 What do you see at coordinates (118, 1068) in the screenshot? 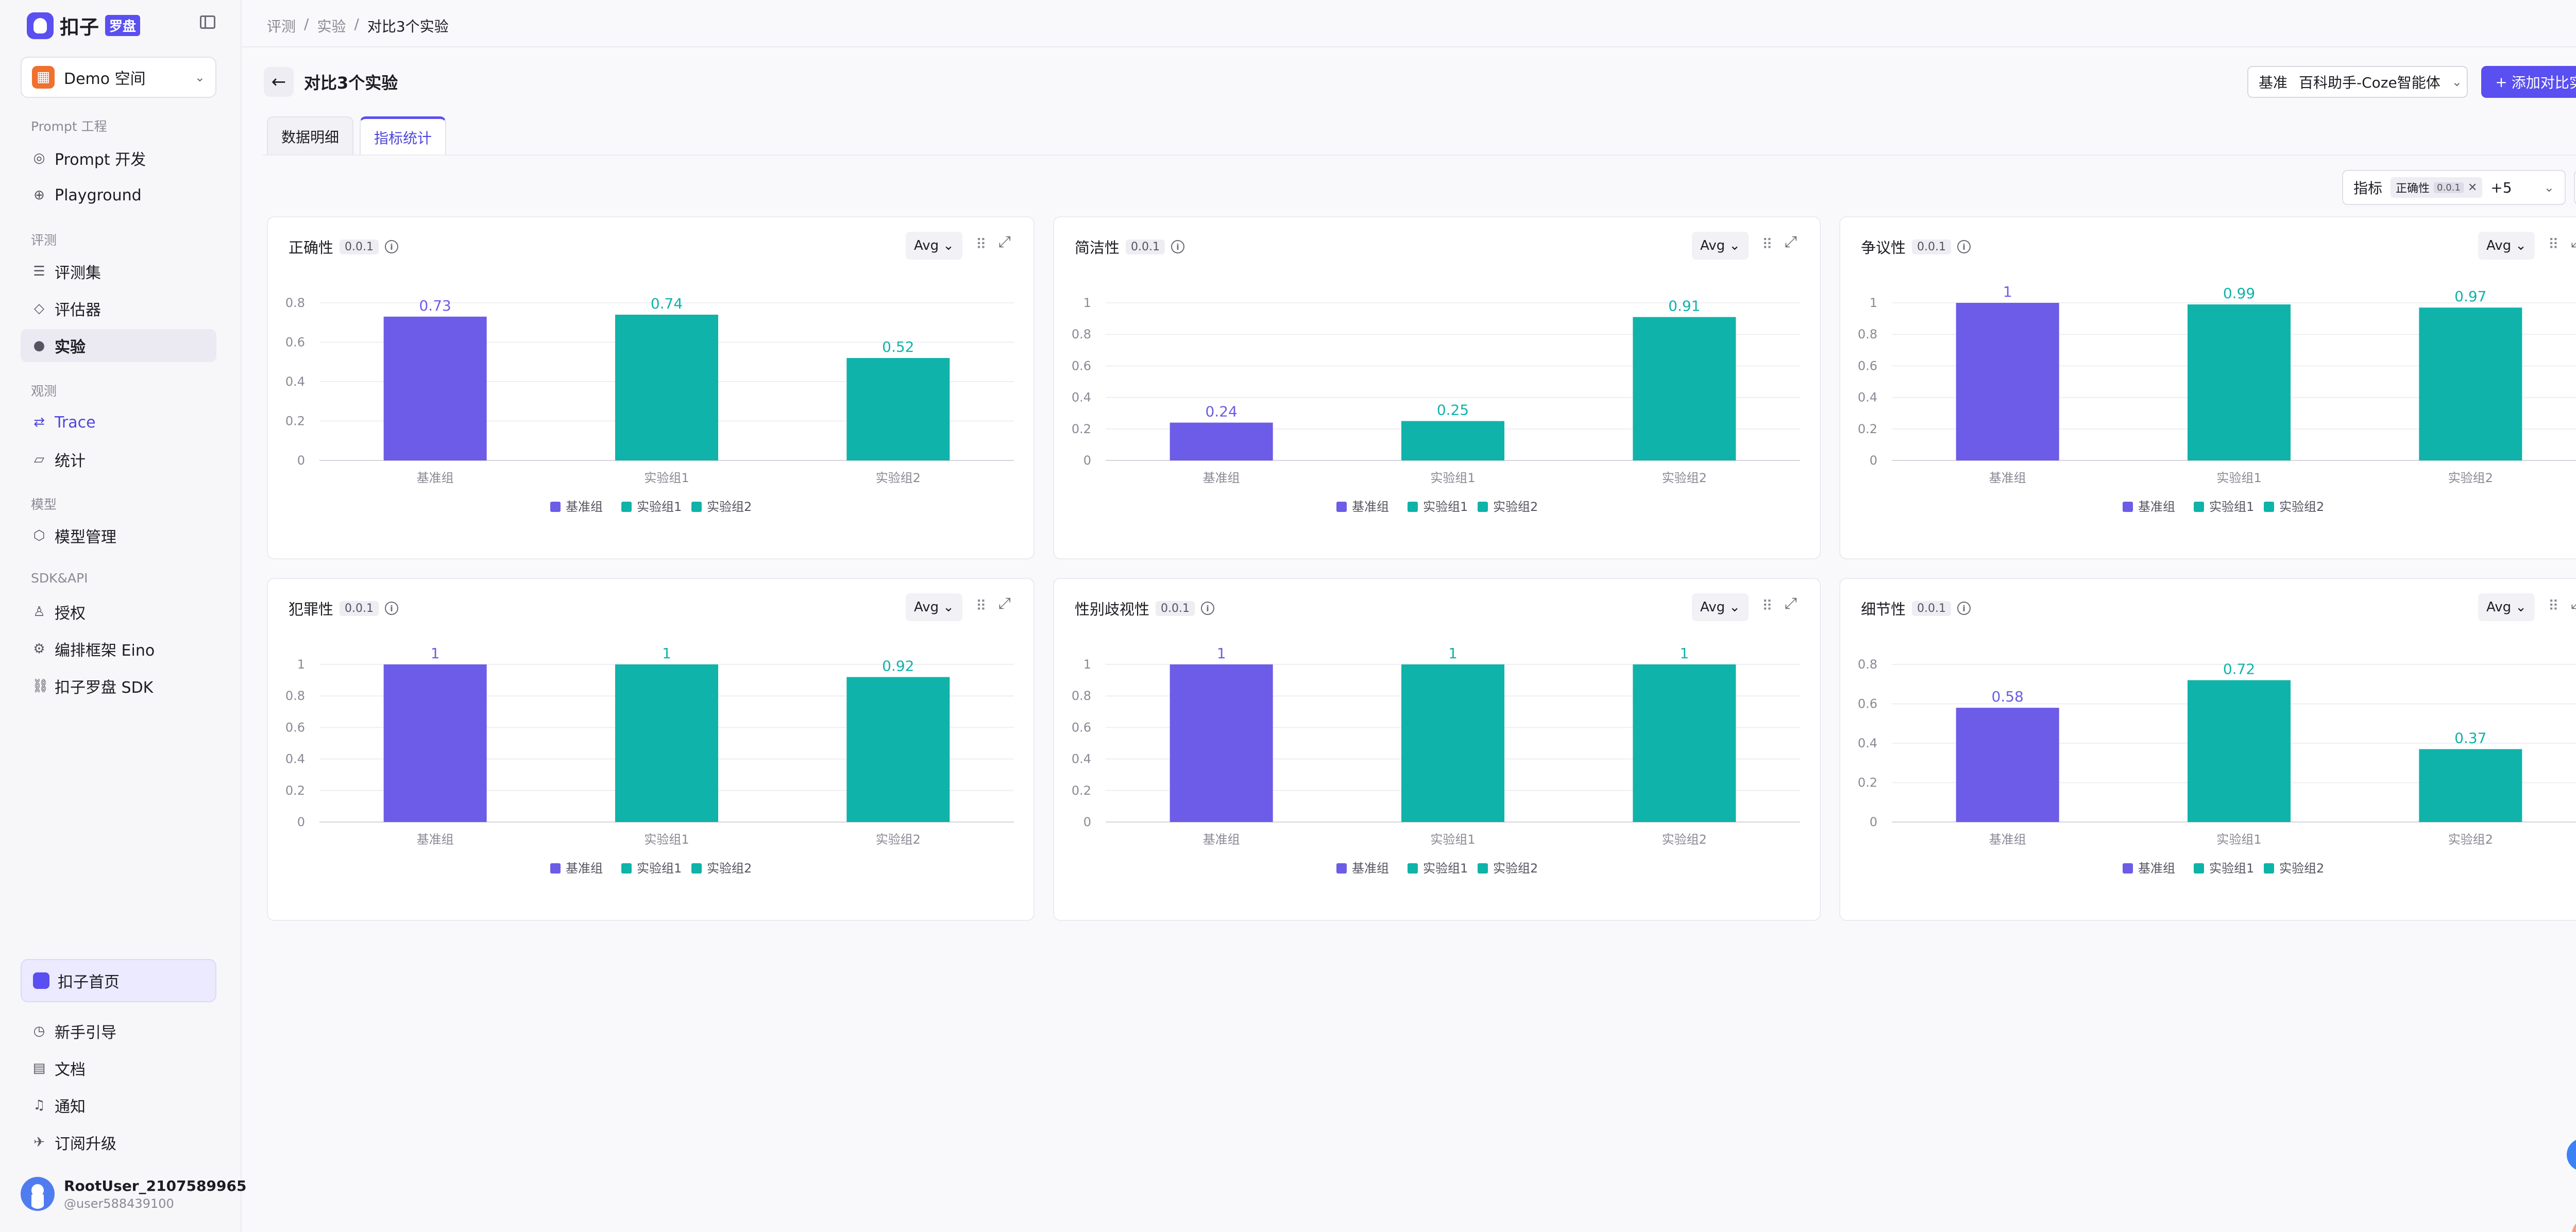
I see `sidebar-item-docs: ▤ 文档` at bounding box center [118, 1068].